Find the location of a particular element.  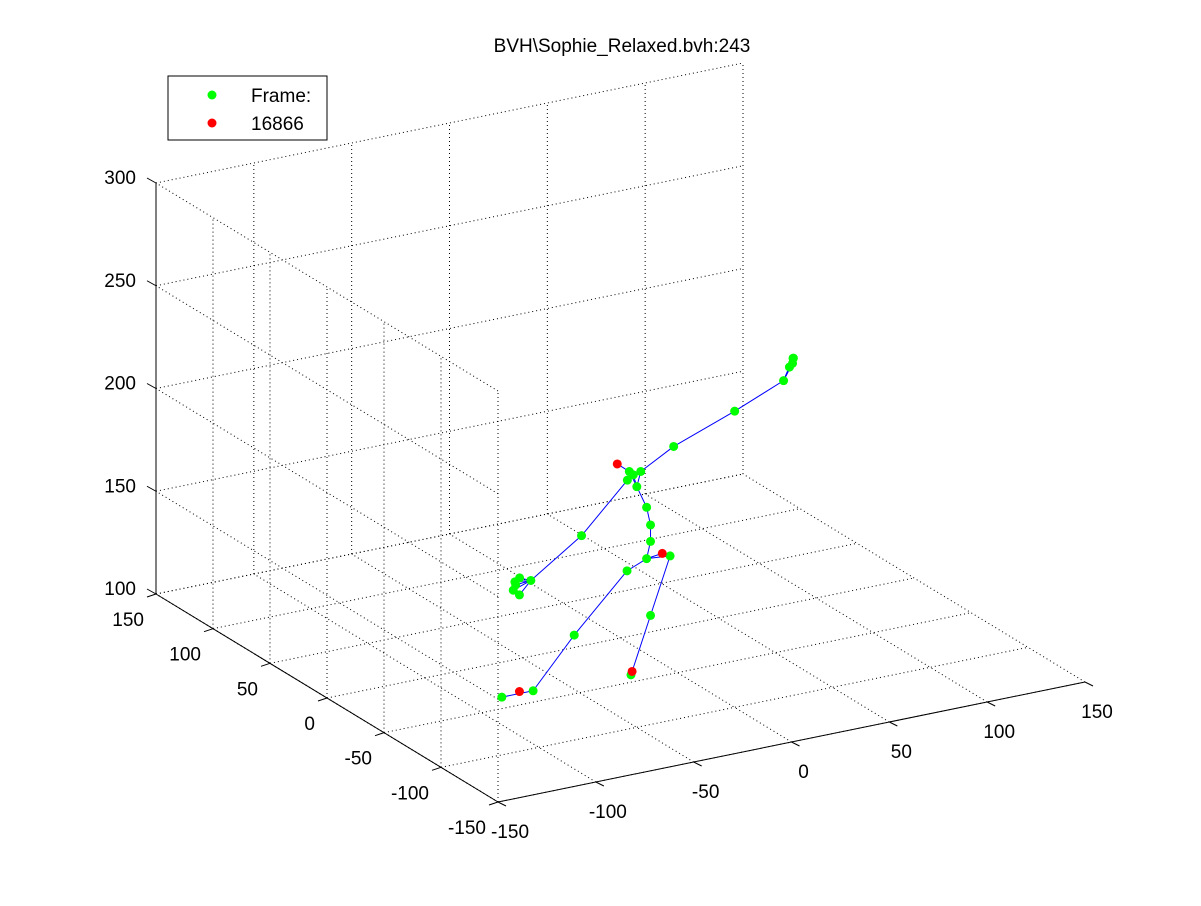

y-tick-label: 100 is located at coordinates (185, 655).